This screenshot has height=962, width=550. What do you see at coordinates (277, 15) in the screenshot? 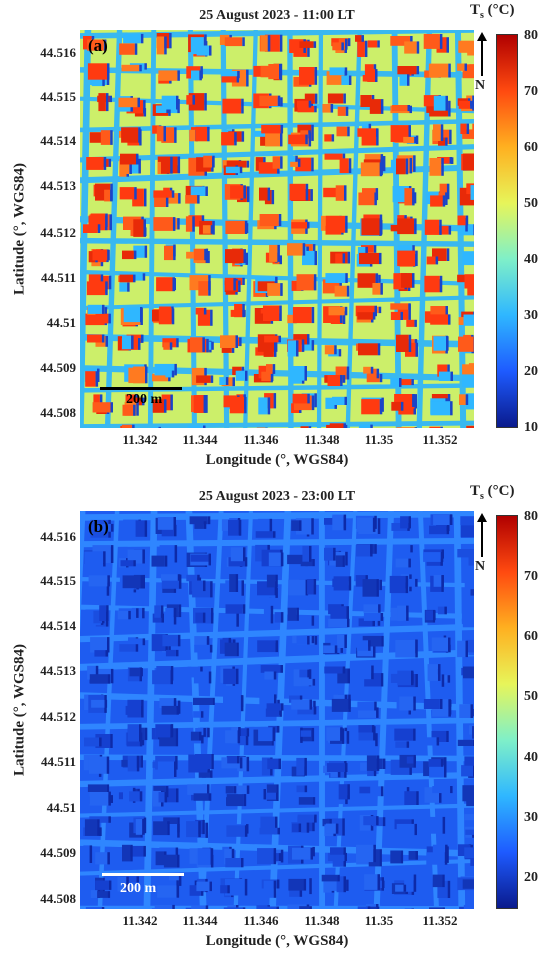
I see `panel-title: 25 August 2023 - 11:00 LT` at bounding box center [277, 15].